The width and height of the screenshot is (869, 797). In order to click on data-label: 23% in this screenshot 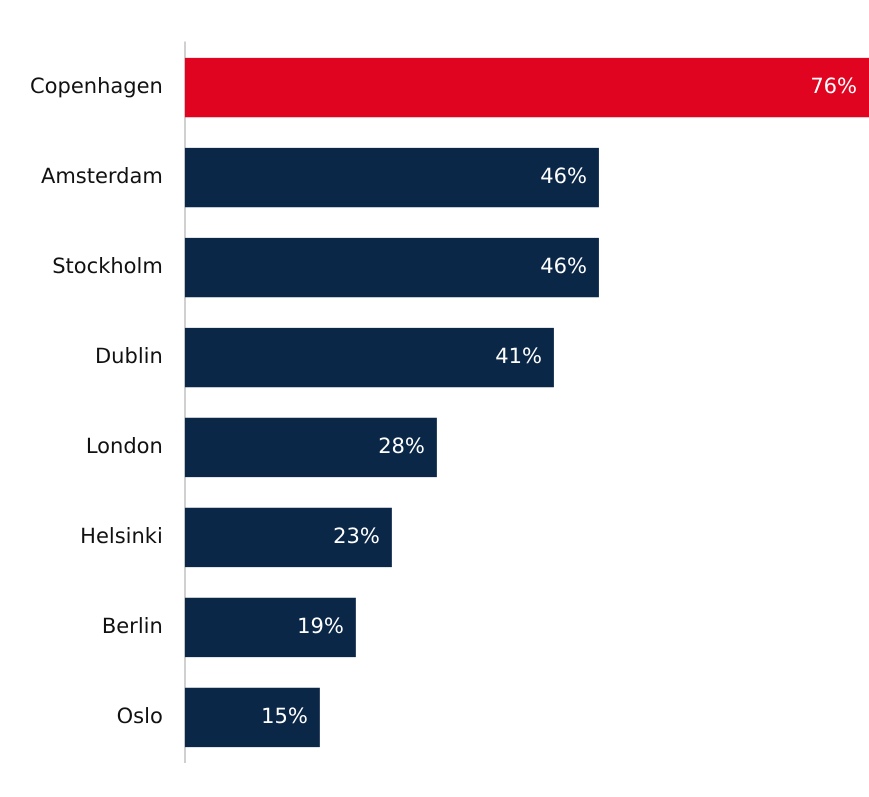, I will do `click(356, 536)`.